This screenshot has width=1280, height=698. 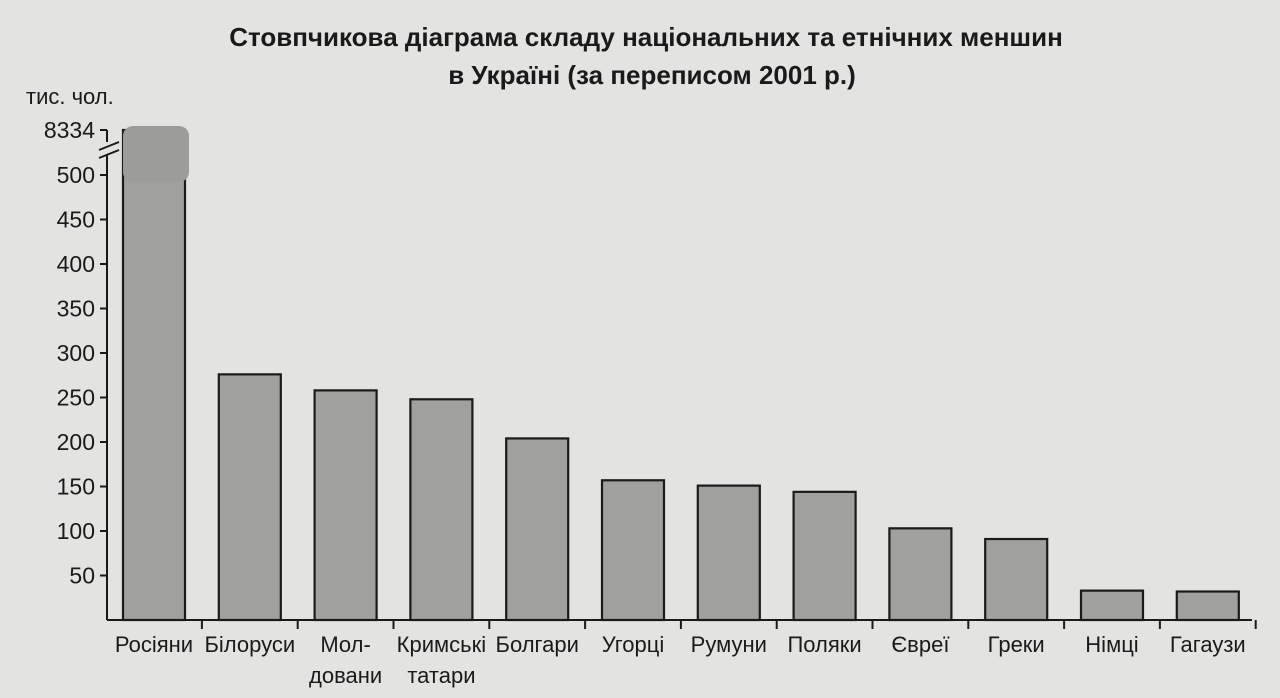 What do you see at coordinates (920, 644) in the screenshot?
I see `x-category-label: Євреї` at bounding box center [920, 644].